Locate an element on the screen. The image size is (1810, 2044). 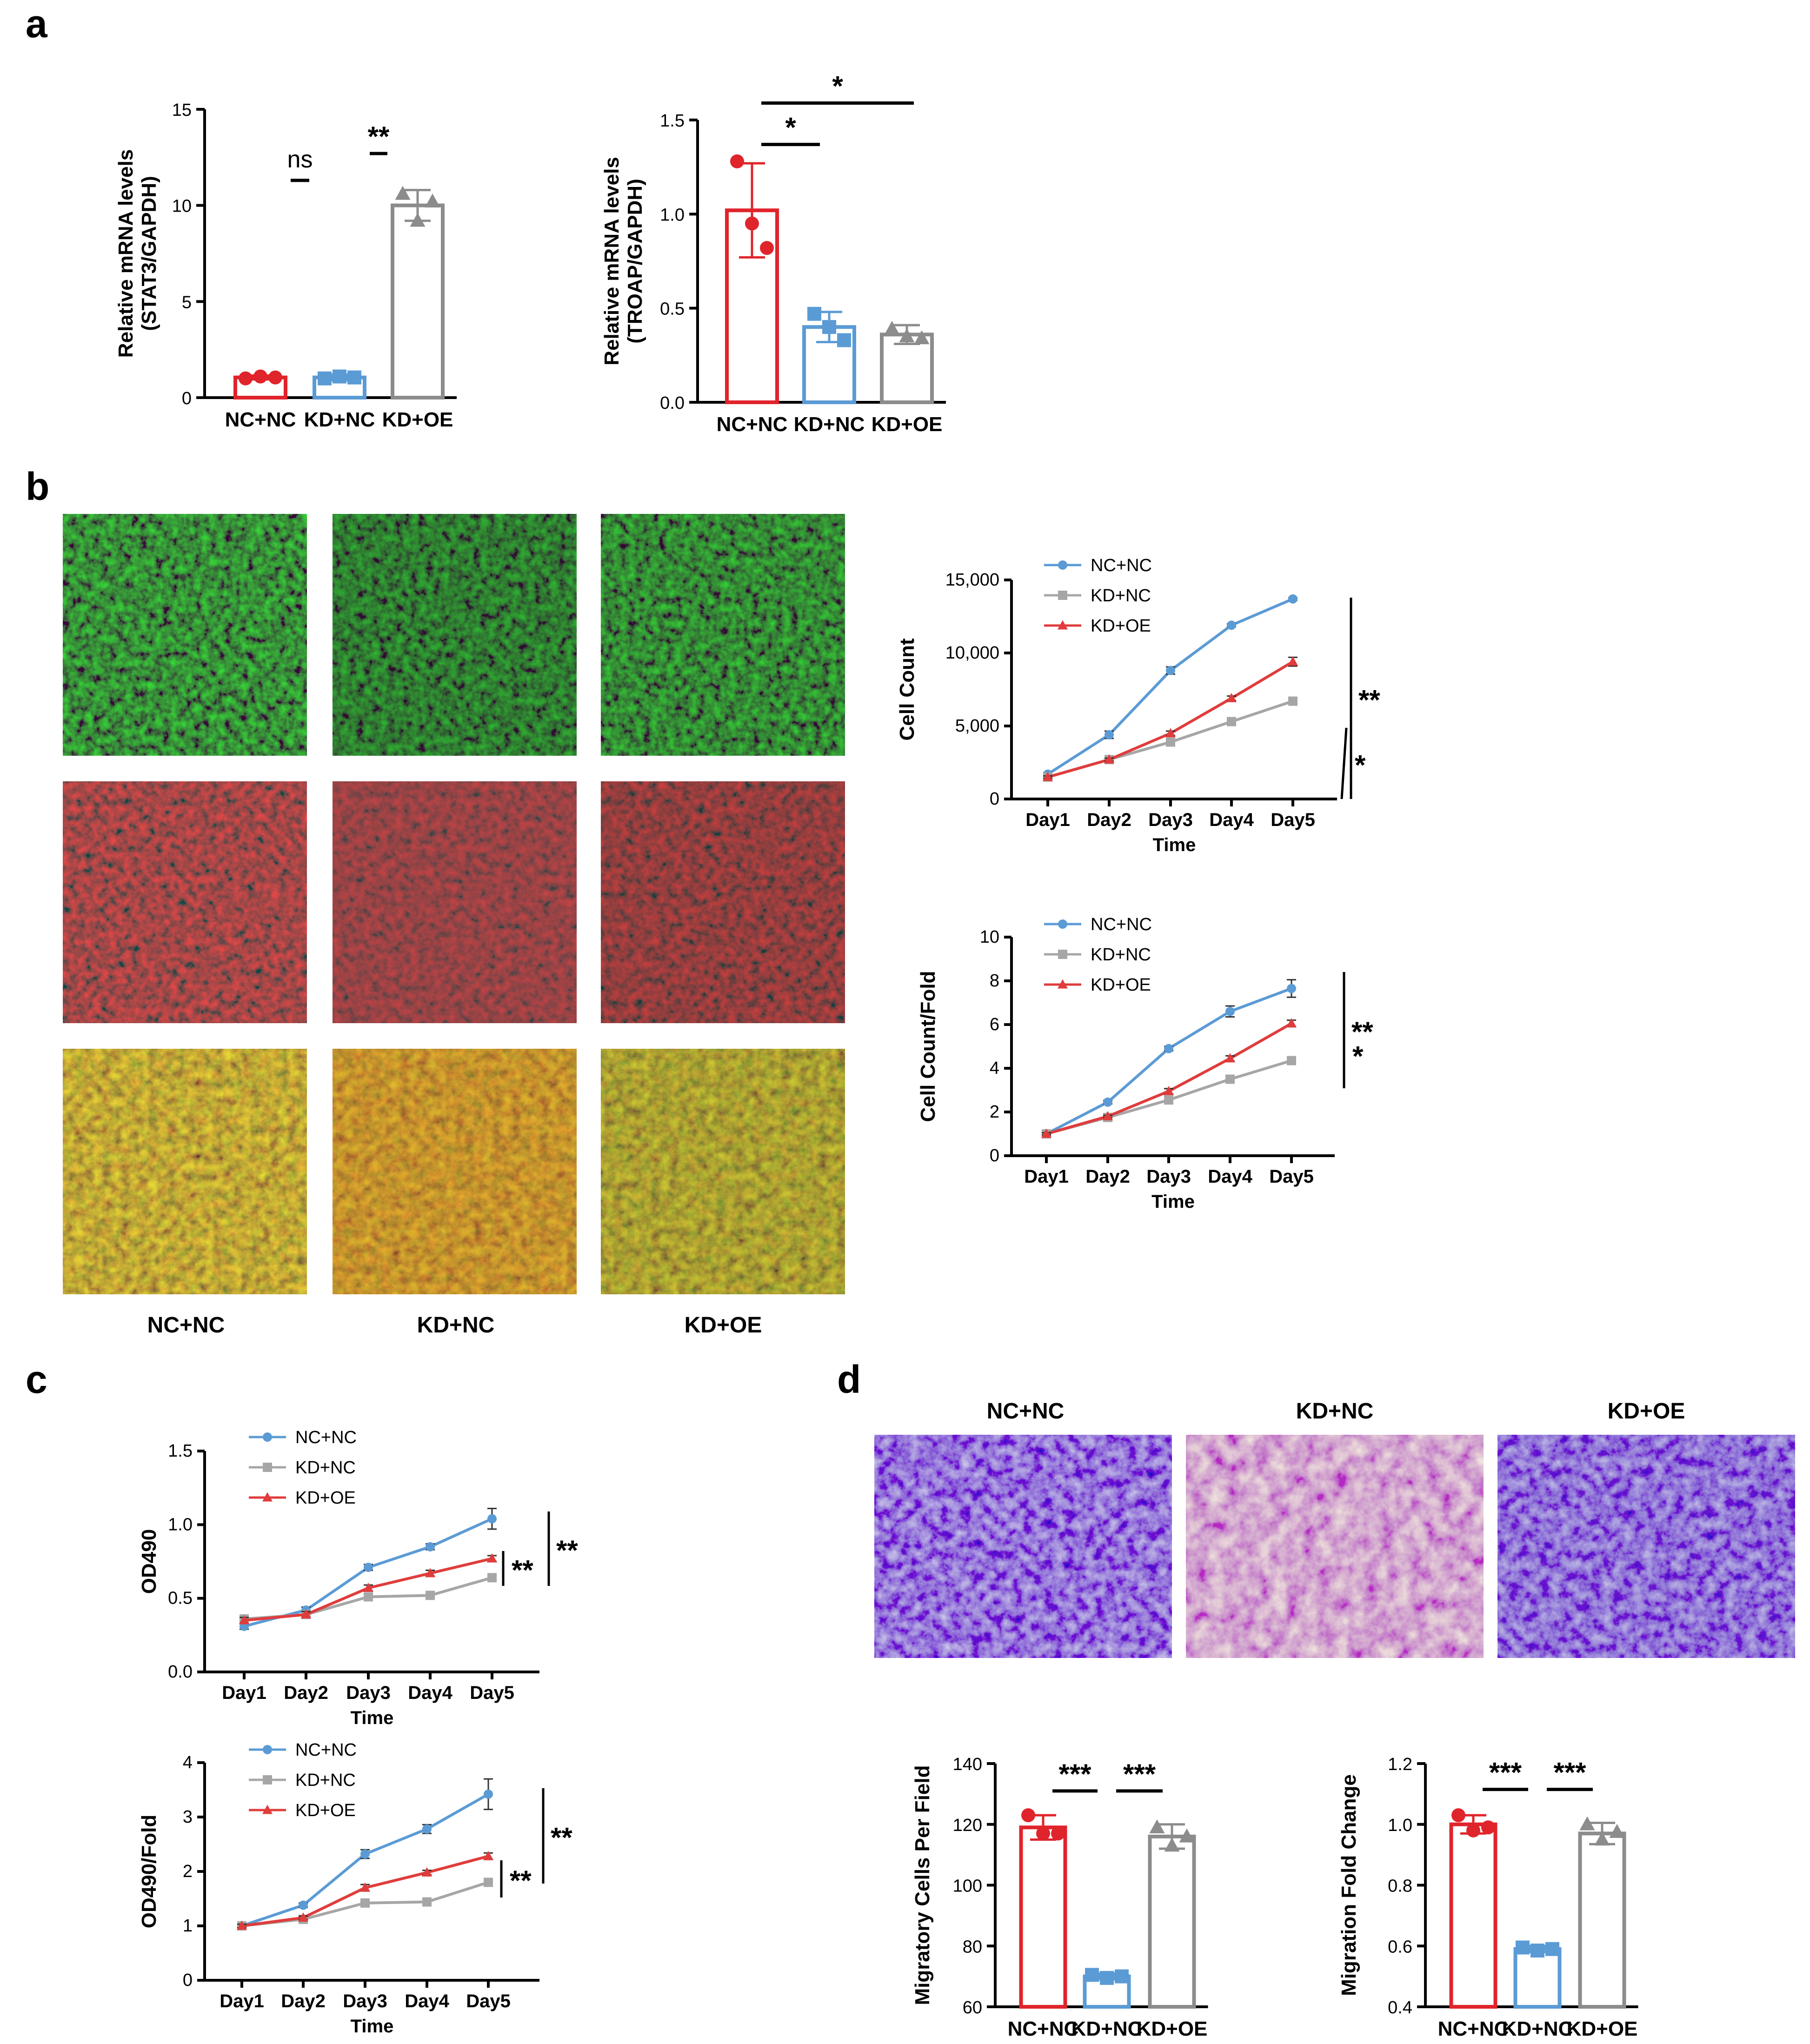
y-axis-label: (STAT3/GAPDH) is located at coordinates (149, 253).